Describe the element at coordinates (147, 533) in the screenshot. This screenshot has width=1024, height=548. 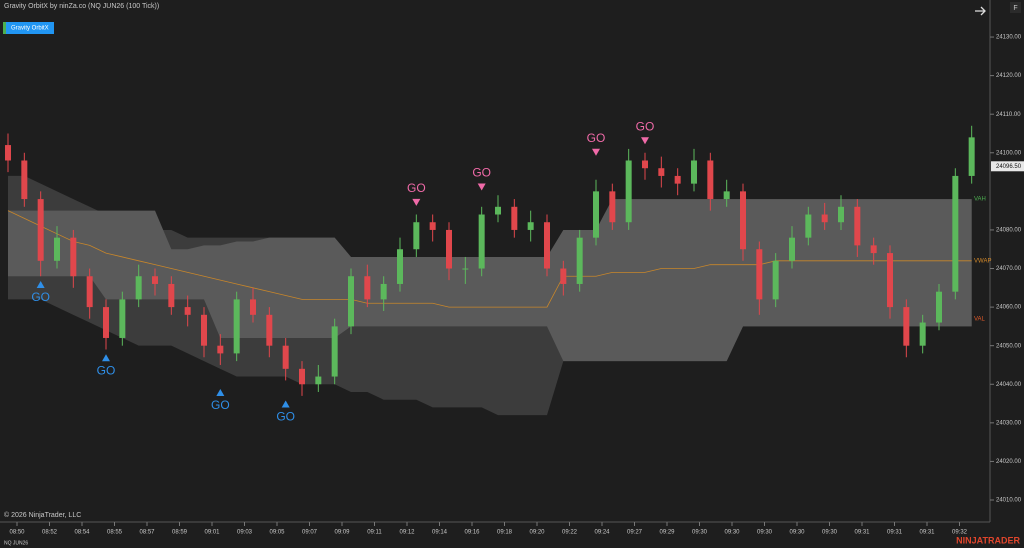
I see `x-tick-label: 08:57` at that location.